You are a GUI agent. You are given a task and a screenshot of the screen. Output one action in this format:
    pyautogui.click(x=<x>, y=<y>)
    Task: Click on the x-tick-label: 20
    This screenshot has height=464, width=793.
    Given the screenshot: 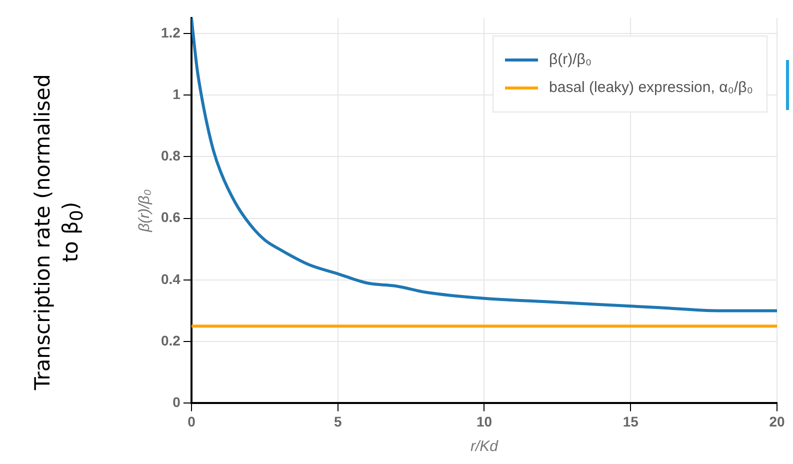 What is the action you would take?
    pyautogui.click(x=777, y=421)
    